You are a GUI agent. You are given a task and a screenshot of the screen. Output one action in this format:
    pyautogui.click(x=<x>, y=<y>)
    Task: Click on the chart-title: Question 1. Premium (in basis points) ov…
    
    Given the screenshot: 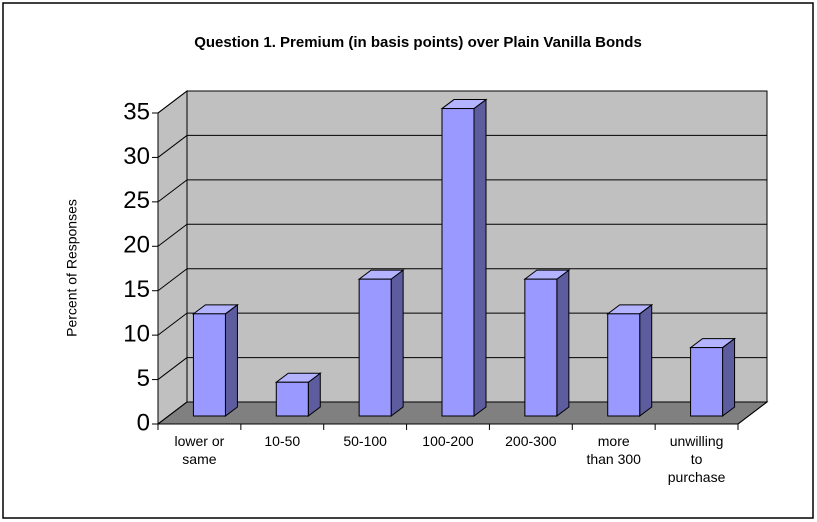 What is the action you would take?
    pyautogui.click(x=418, y=42)
    